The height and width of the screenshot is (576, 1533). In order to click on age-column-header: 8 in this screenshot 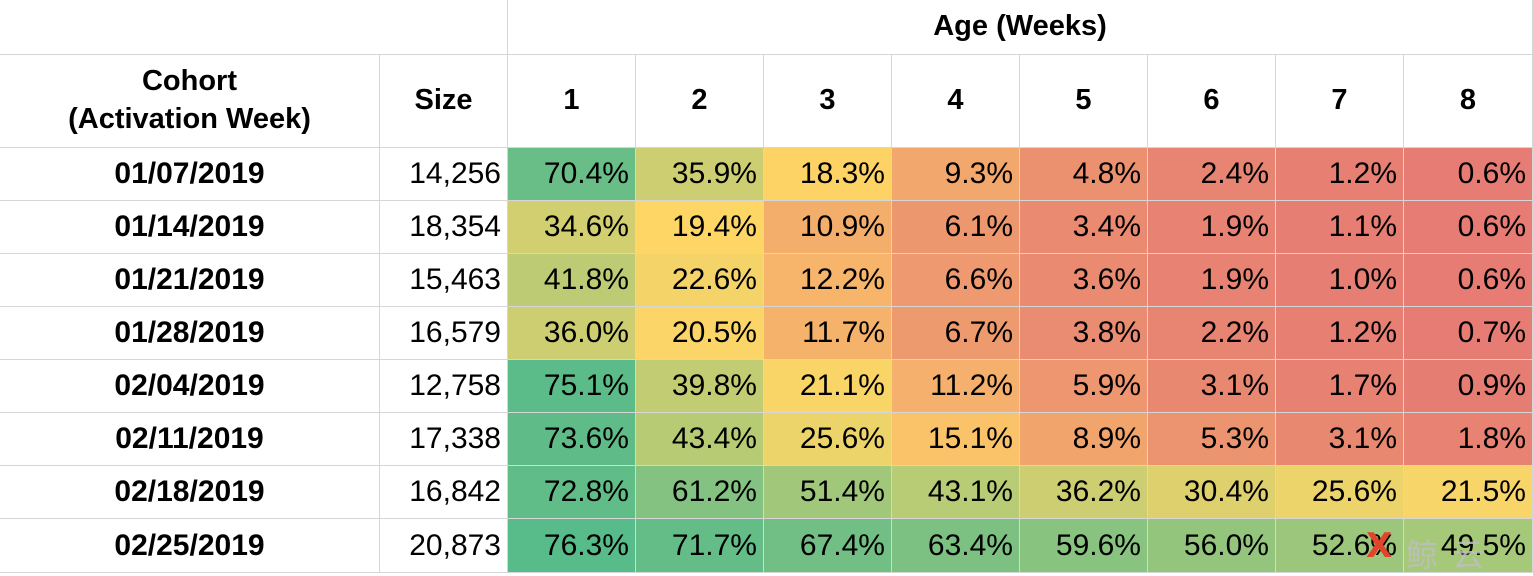, I will do `click(1468, 101)`.